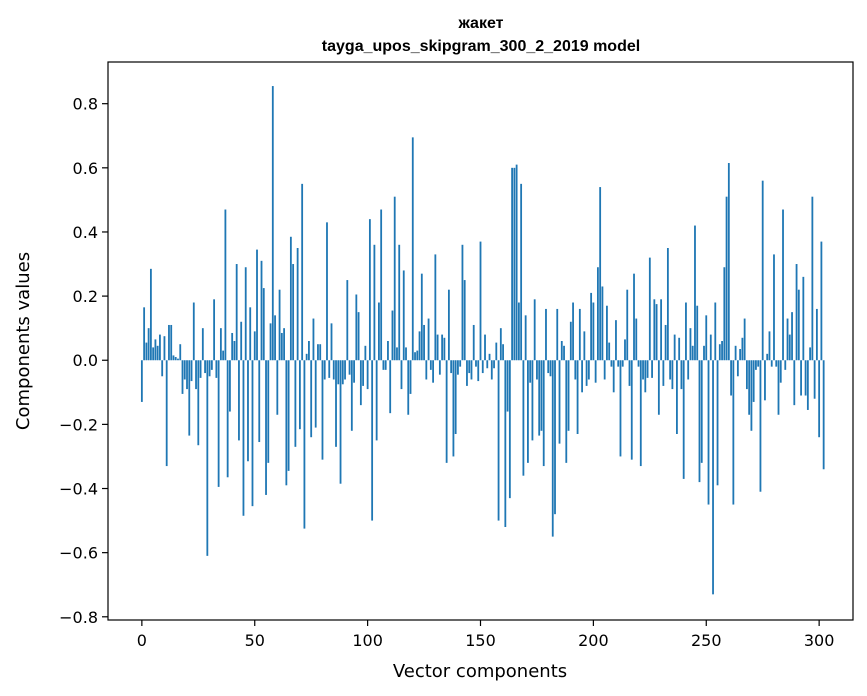  I want to click on x-tick-label: 300, so click(819, 640).